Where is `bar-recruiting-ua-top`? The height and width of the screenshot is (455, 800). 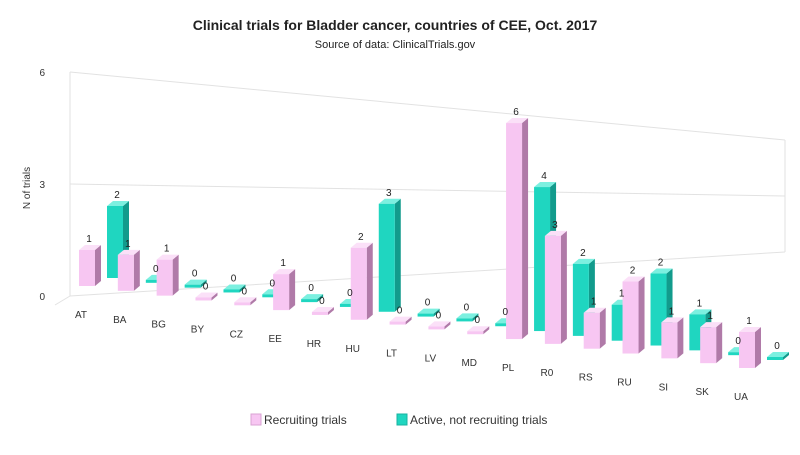
bar-recruiting-ua-top is located at coordinates (750, 329).